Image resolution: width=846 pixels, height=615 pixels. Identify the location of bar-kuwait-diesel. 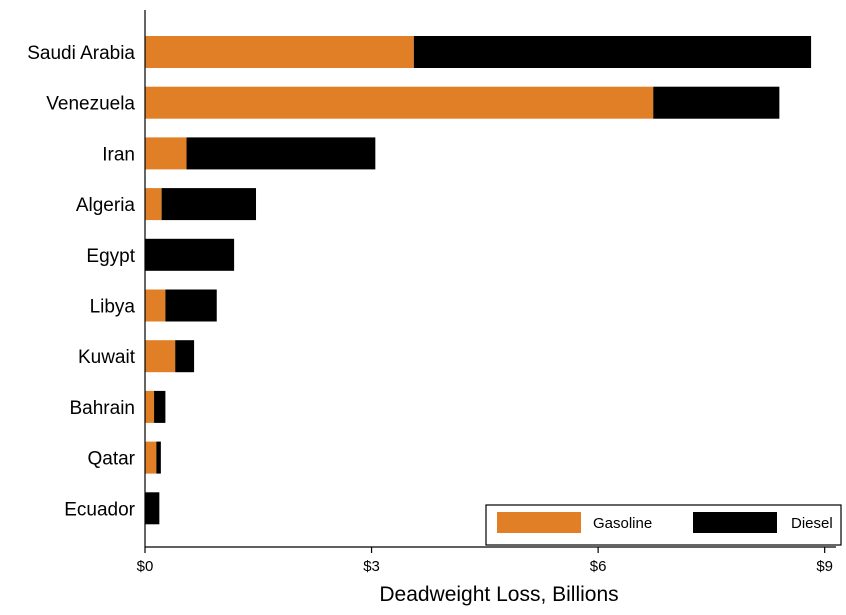
(185, 356).